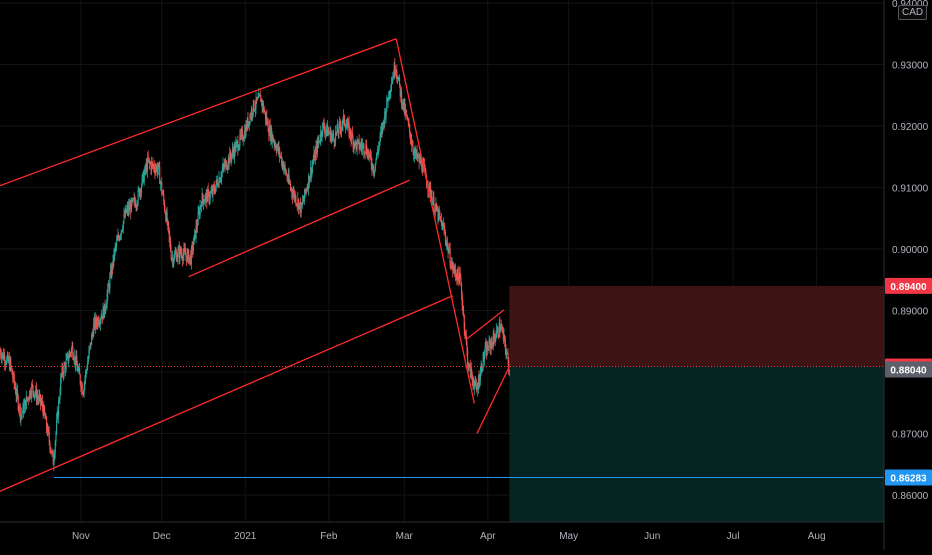  What do you see at coordinates (198, 112) in the screenshot?
I see `trendline` at bounding box center [198, 112].